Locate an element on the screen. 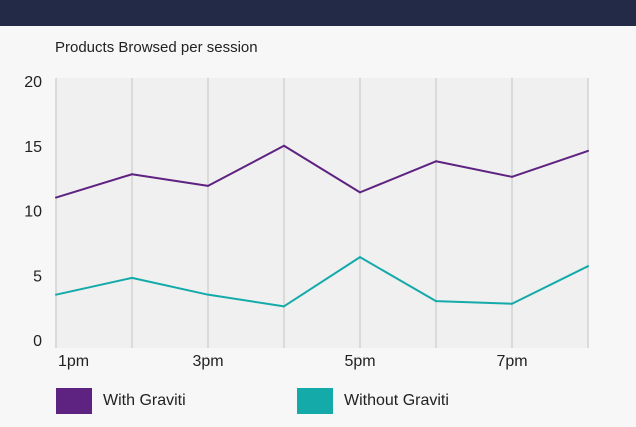 This screenshot has height=427, width=636. legend-item-without-graviti: Without Graviti is located at coordinates (373, 401).